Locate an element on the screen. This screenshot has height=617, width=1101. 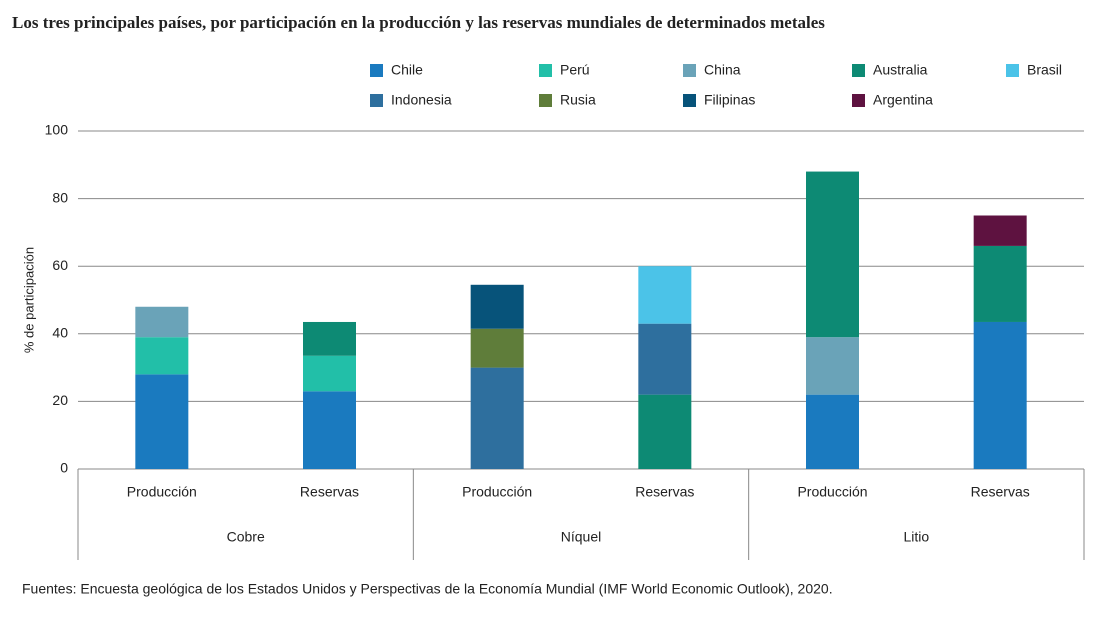
y-tick-label: 0 is located at coordinates (64, 468).